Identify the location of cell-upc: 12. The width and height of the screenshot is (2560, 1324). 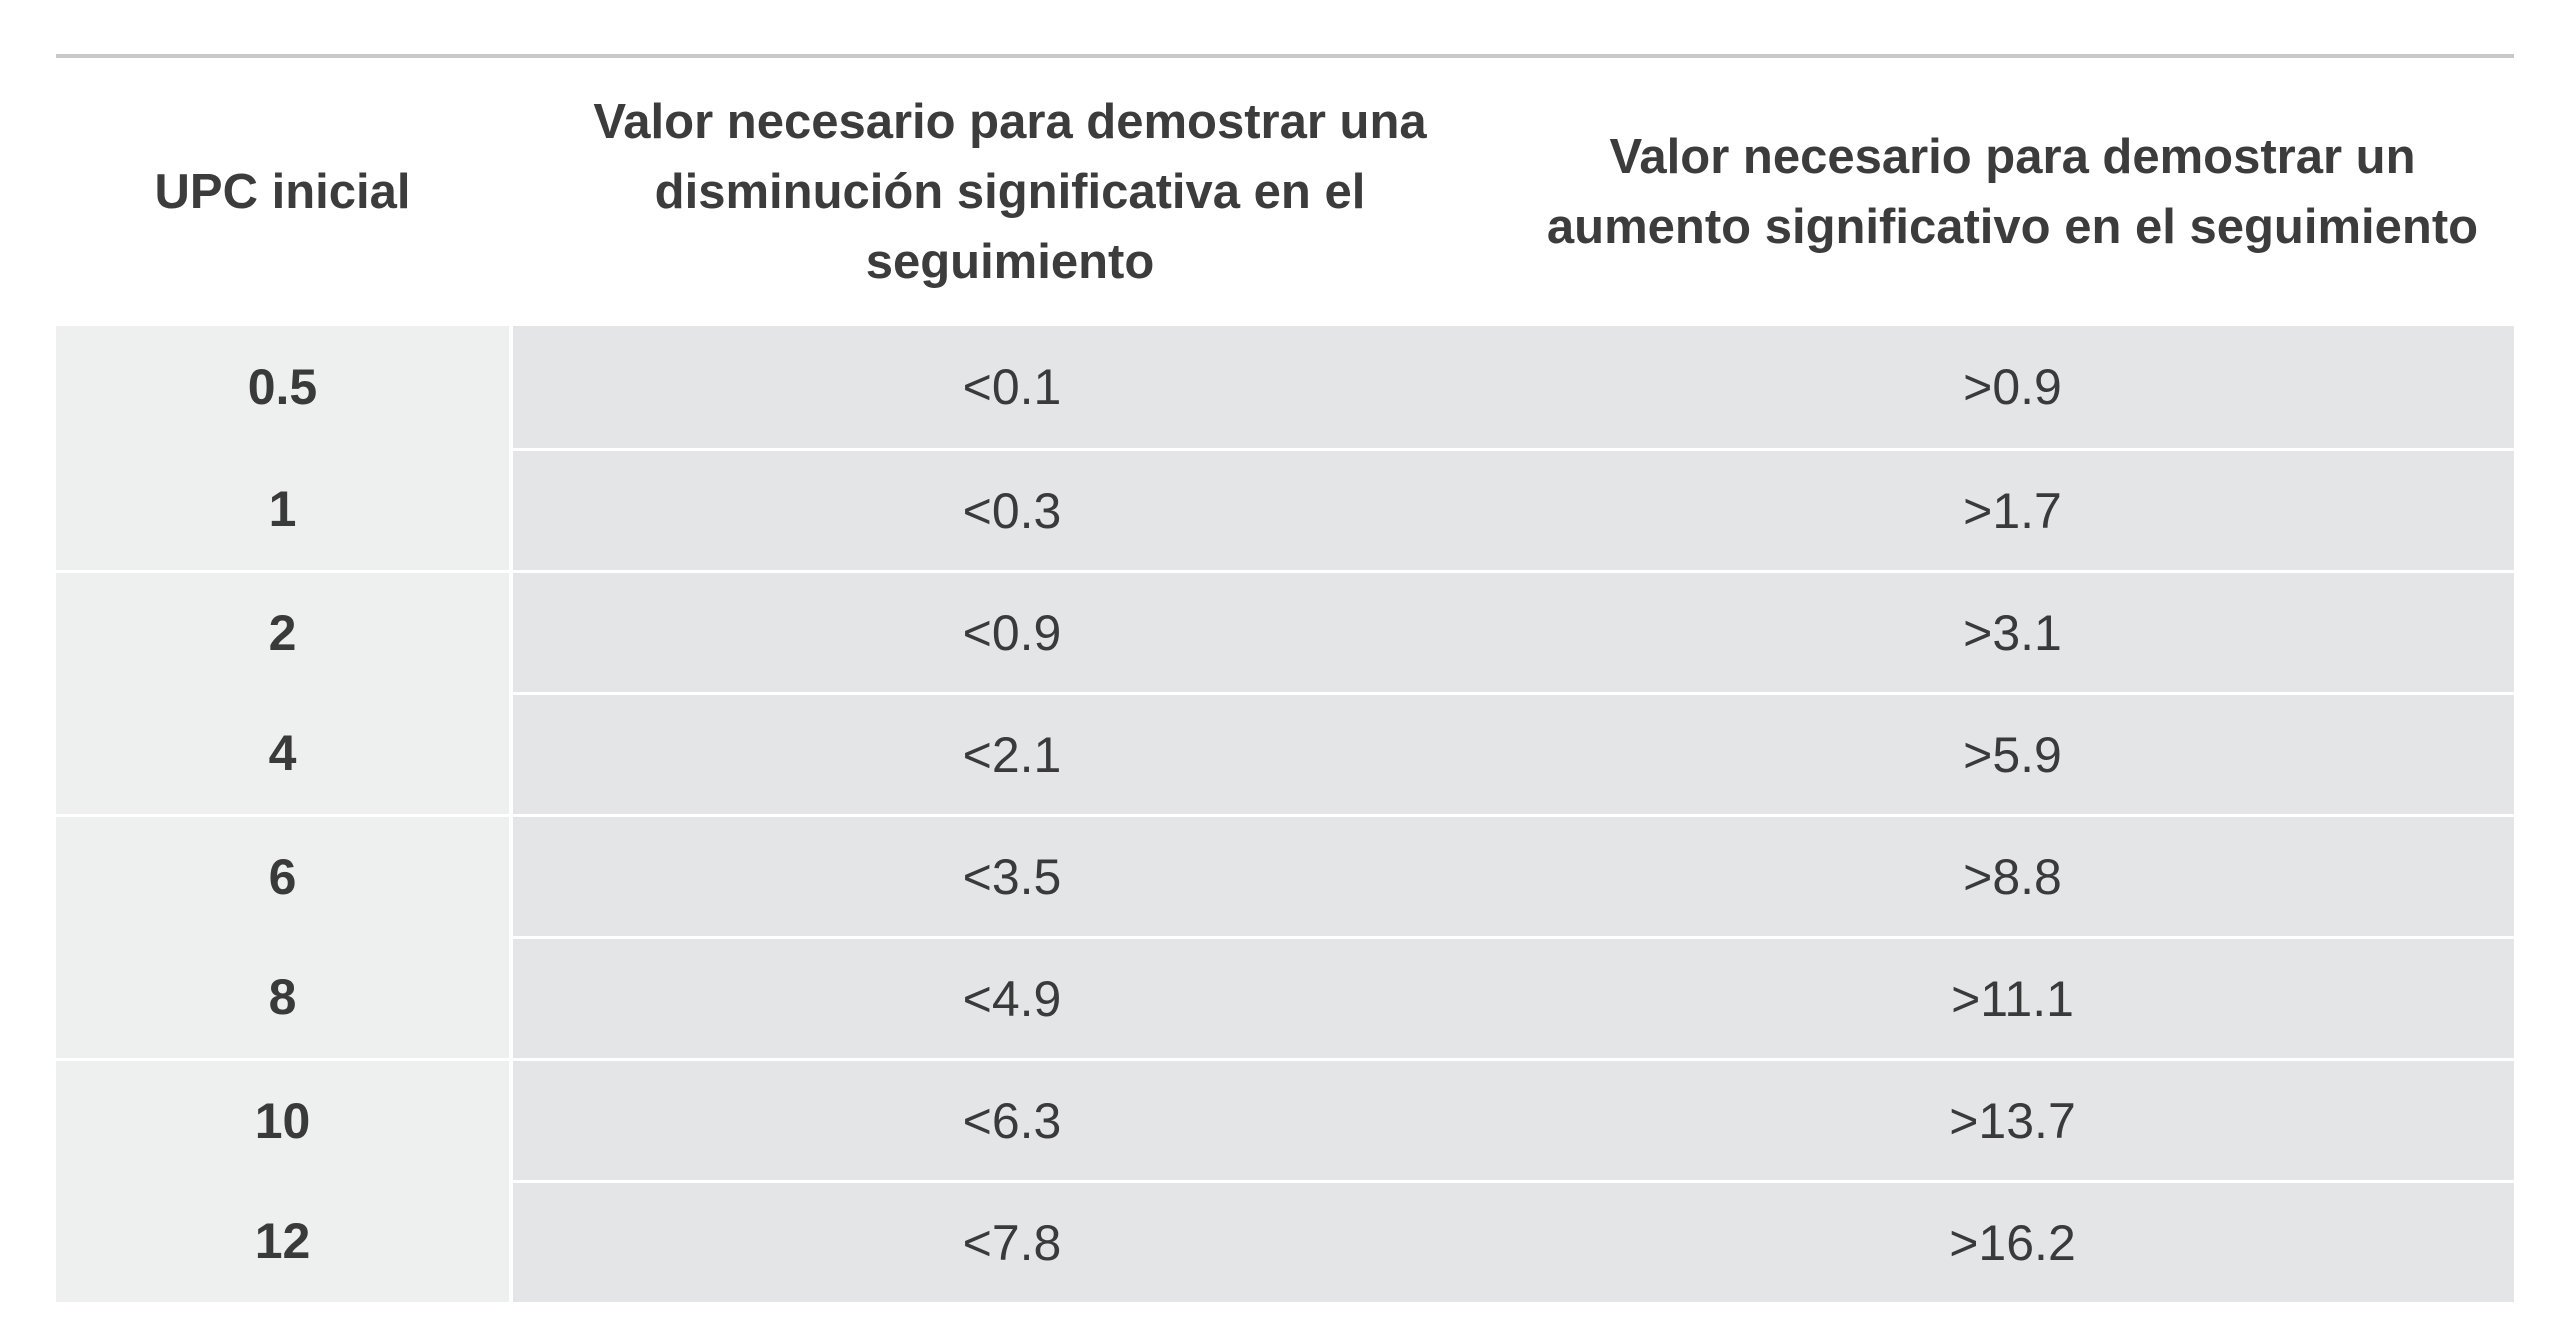
(282, 1241).